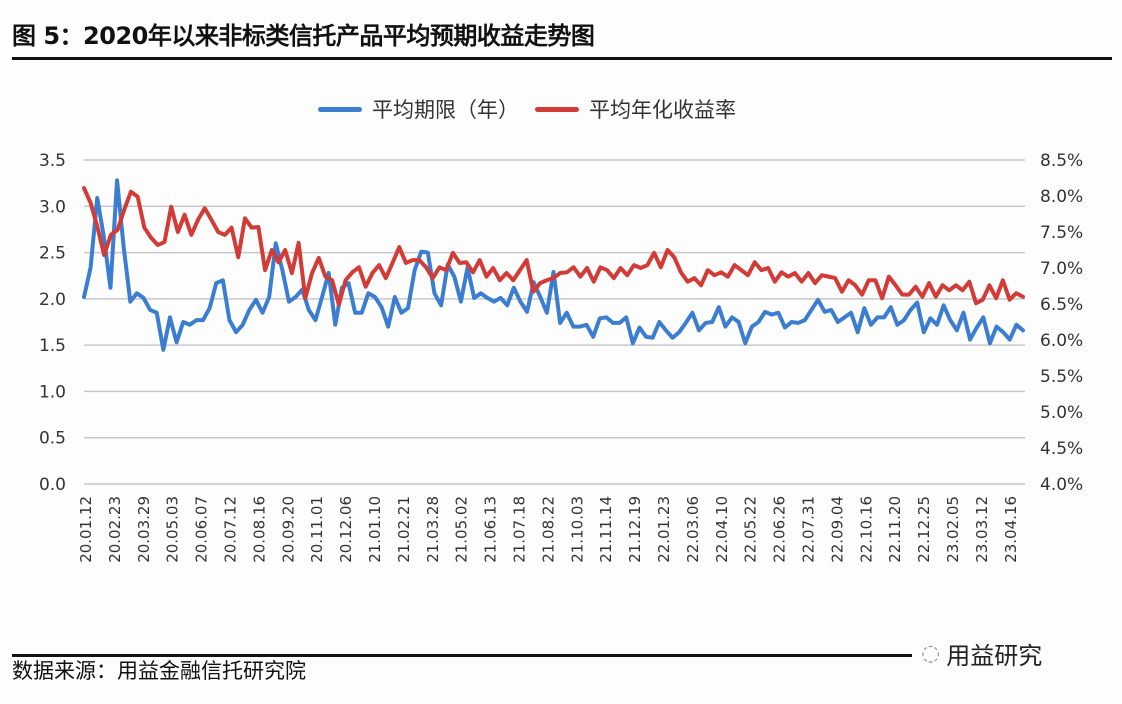 This screenshot has width=1122, height=704. What do you see at coordinates (1061, 449) in the screenshot?
I see `right-axis-tick-label: 4.5%` at bounding box center [1061, 449].